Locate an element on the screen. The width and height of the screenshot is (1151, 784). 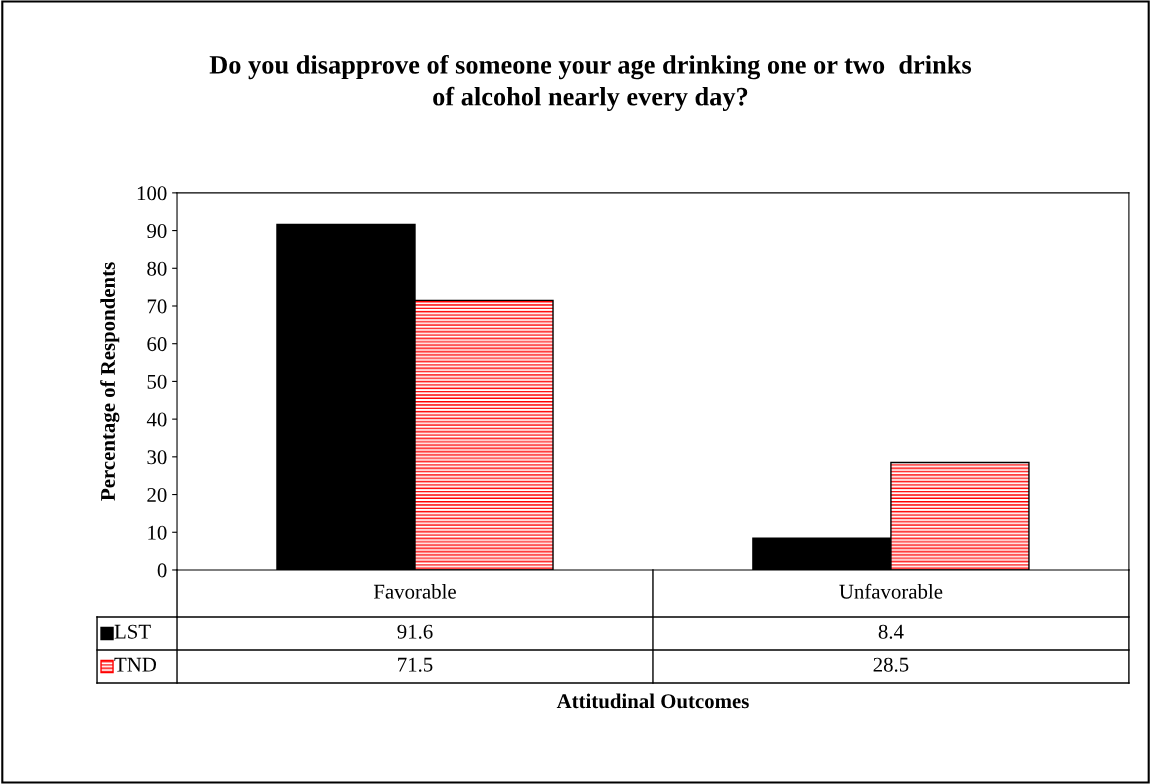
data-label: 91.6 is located at coordinates (415, 631).